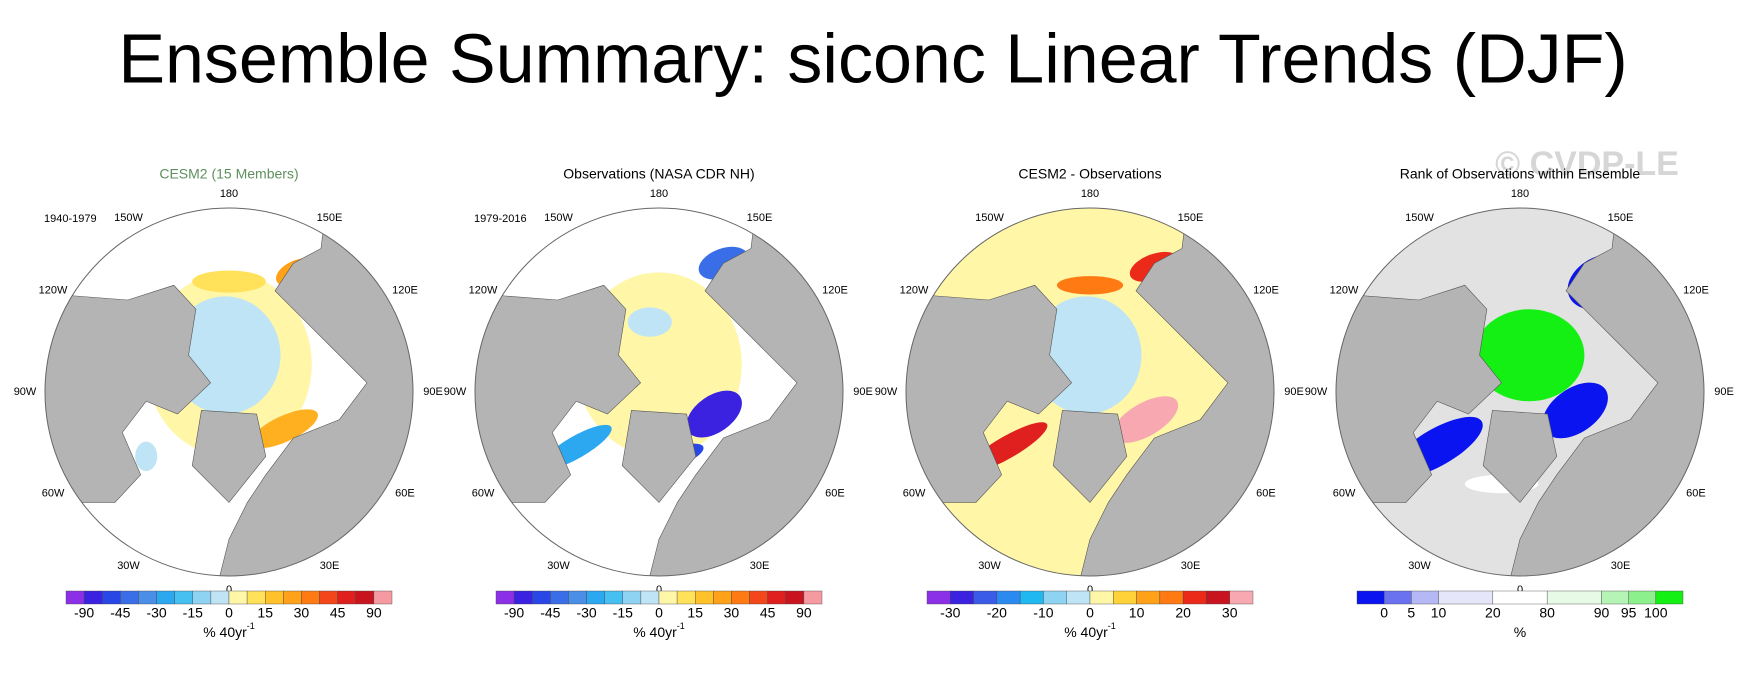 The image size is (1746, 674). I want to click on colorbar-tick-label: 90, so click(804, 613).